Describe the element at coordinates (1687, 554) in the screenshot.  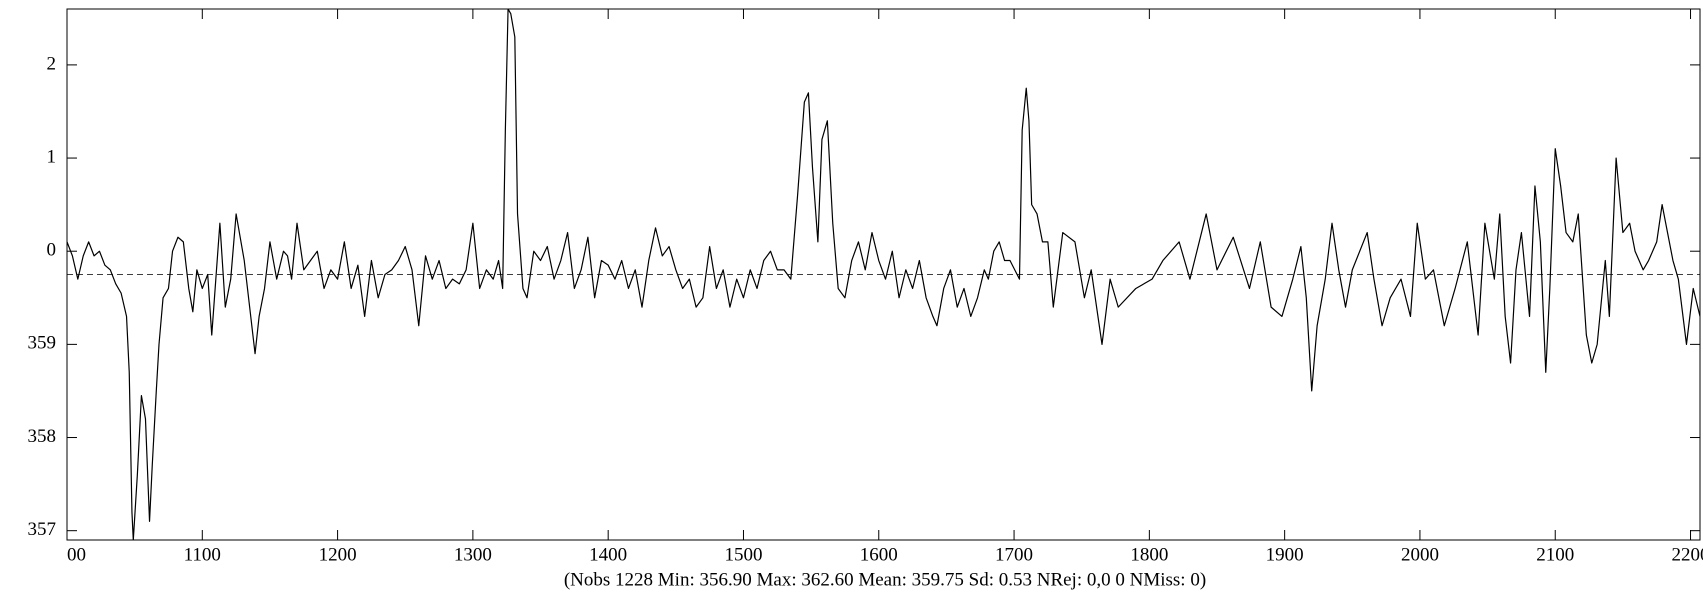
I see `x-tick-label: 2200` at that location.